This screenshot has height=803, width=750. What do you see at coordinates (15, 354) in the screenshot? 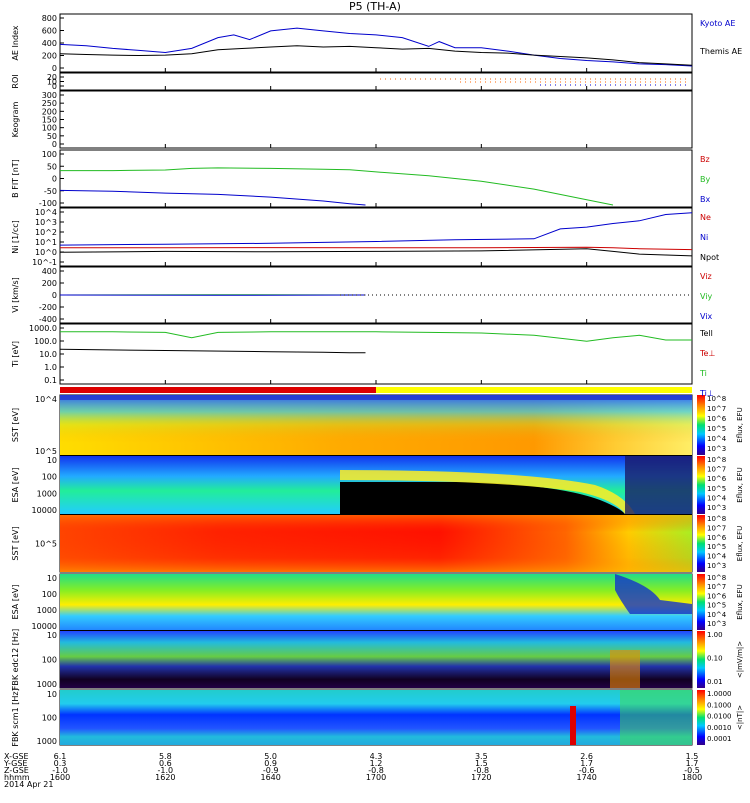
I see `ylabel-ti: Ti [eV]` at bounding box center [15, 354].